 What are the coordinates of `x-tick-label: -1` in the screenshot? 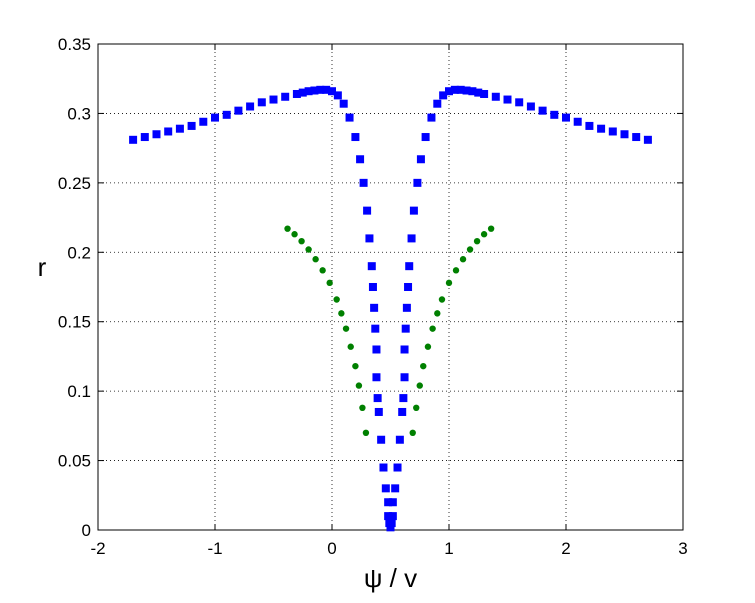 It's located at (214, 548).